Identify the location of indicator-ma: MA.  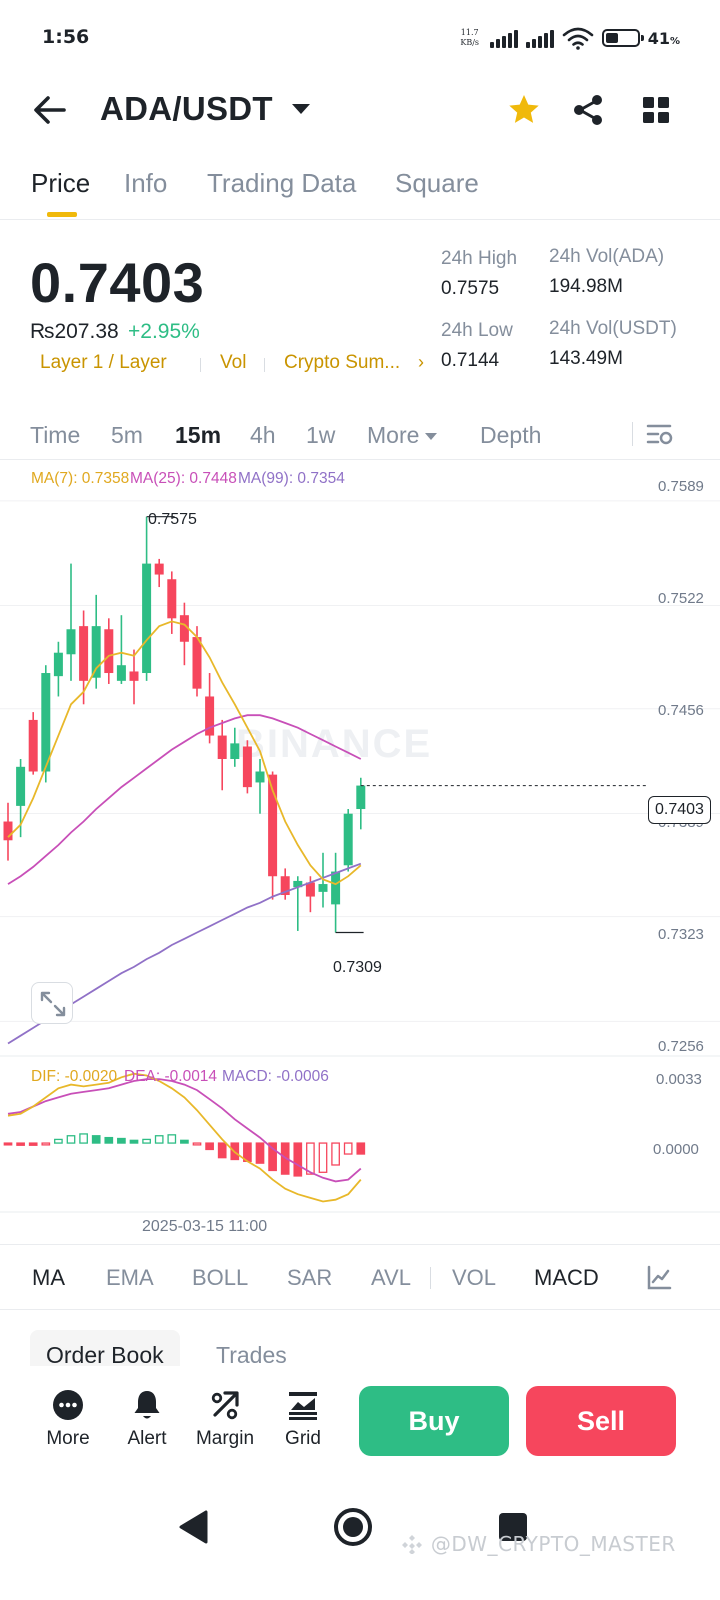
(48, 1277).